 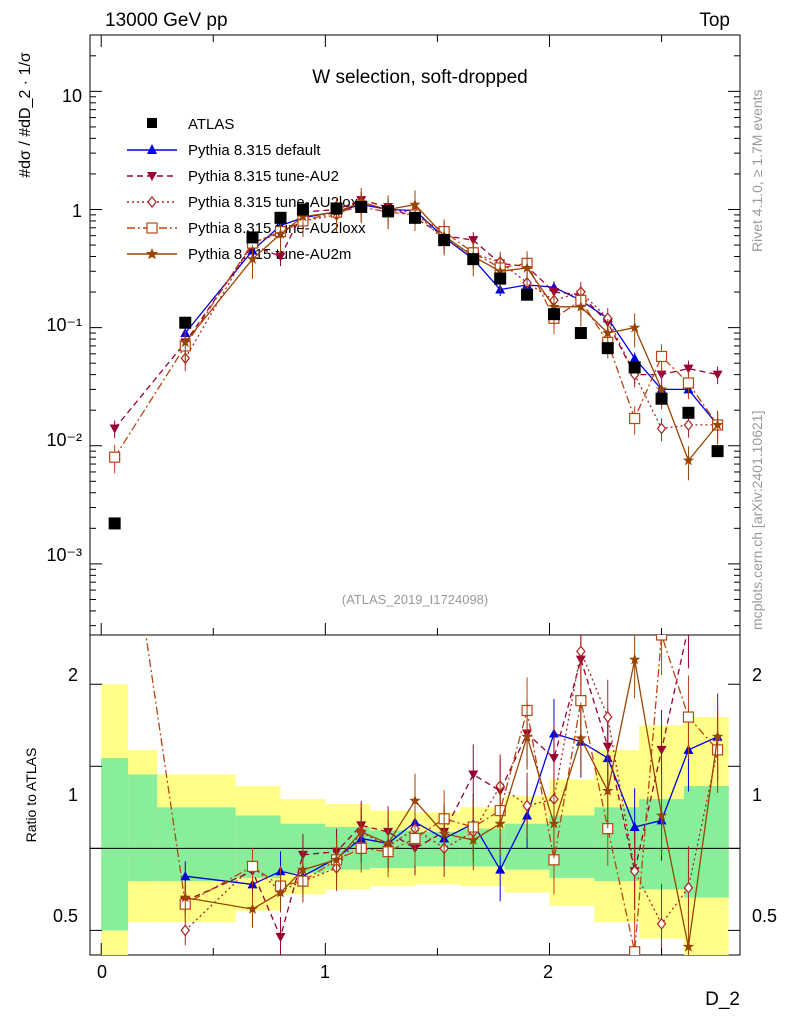 I want to click on legend-label-au2m: Pythia 8.315 tune-AU2m, so click(x=269, y=254).